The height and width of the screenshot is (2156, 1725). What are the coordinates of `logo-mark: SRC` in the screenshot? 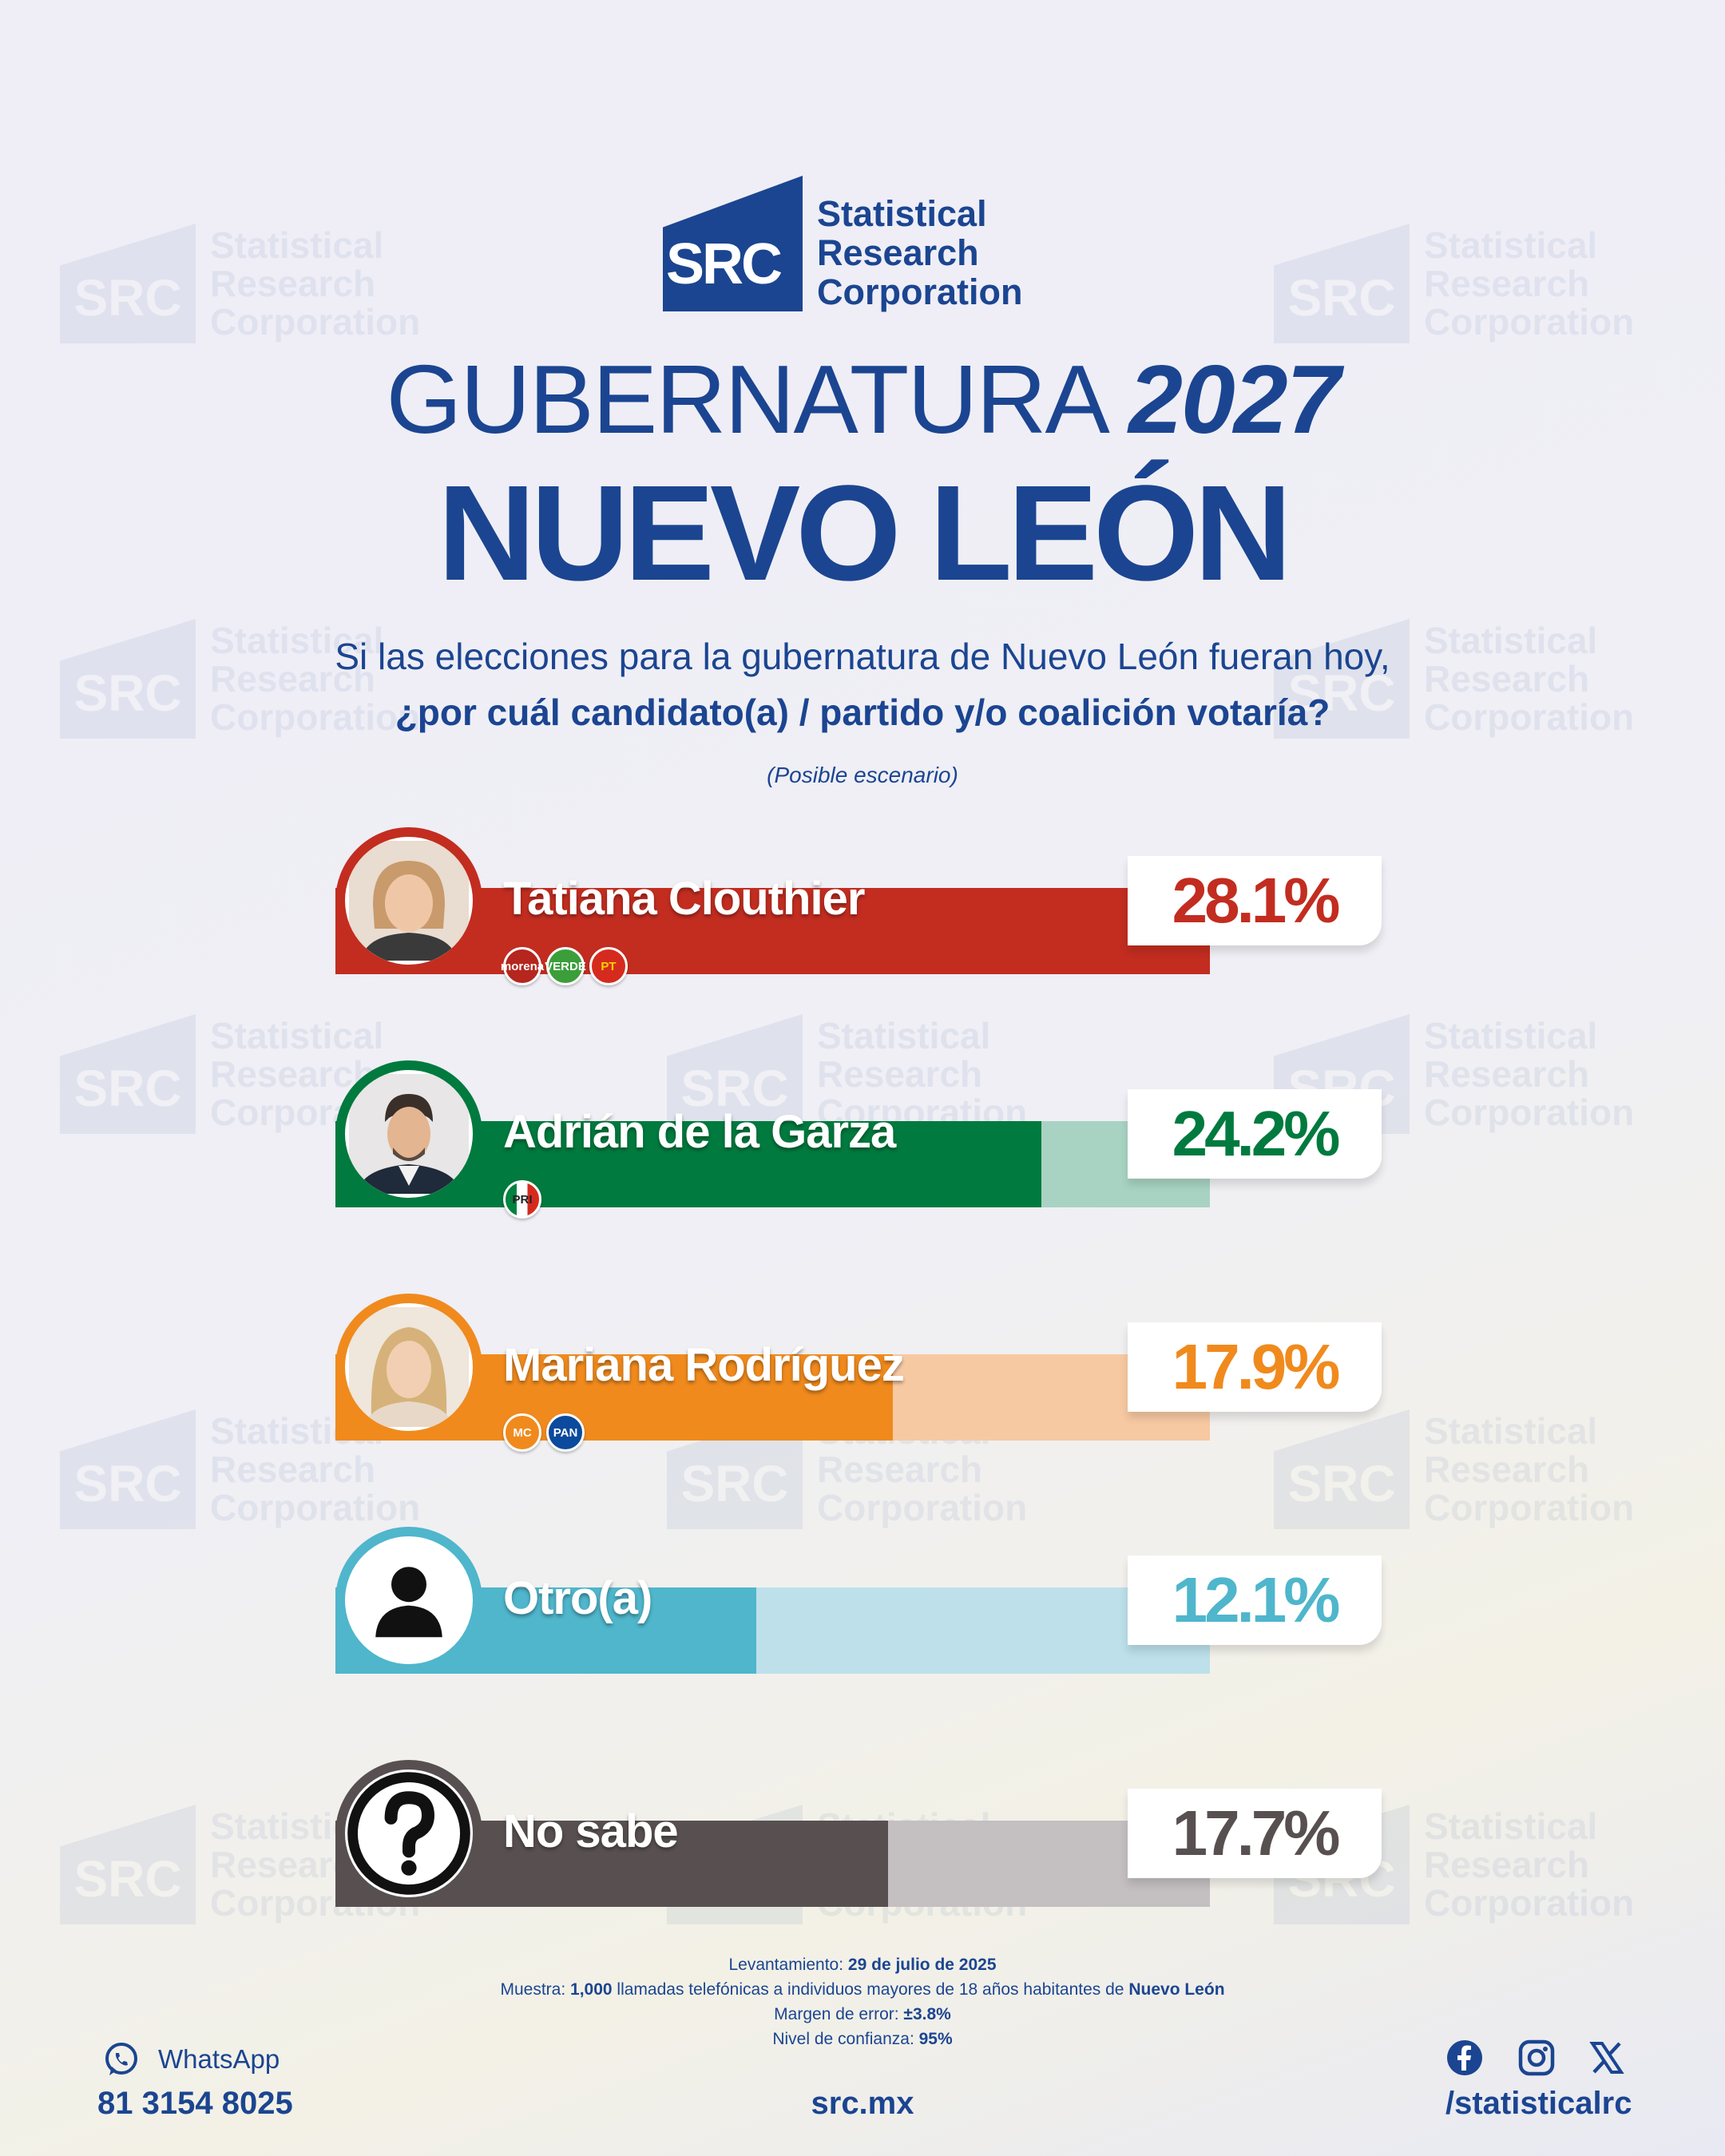 It's located at (733, 243).